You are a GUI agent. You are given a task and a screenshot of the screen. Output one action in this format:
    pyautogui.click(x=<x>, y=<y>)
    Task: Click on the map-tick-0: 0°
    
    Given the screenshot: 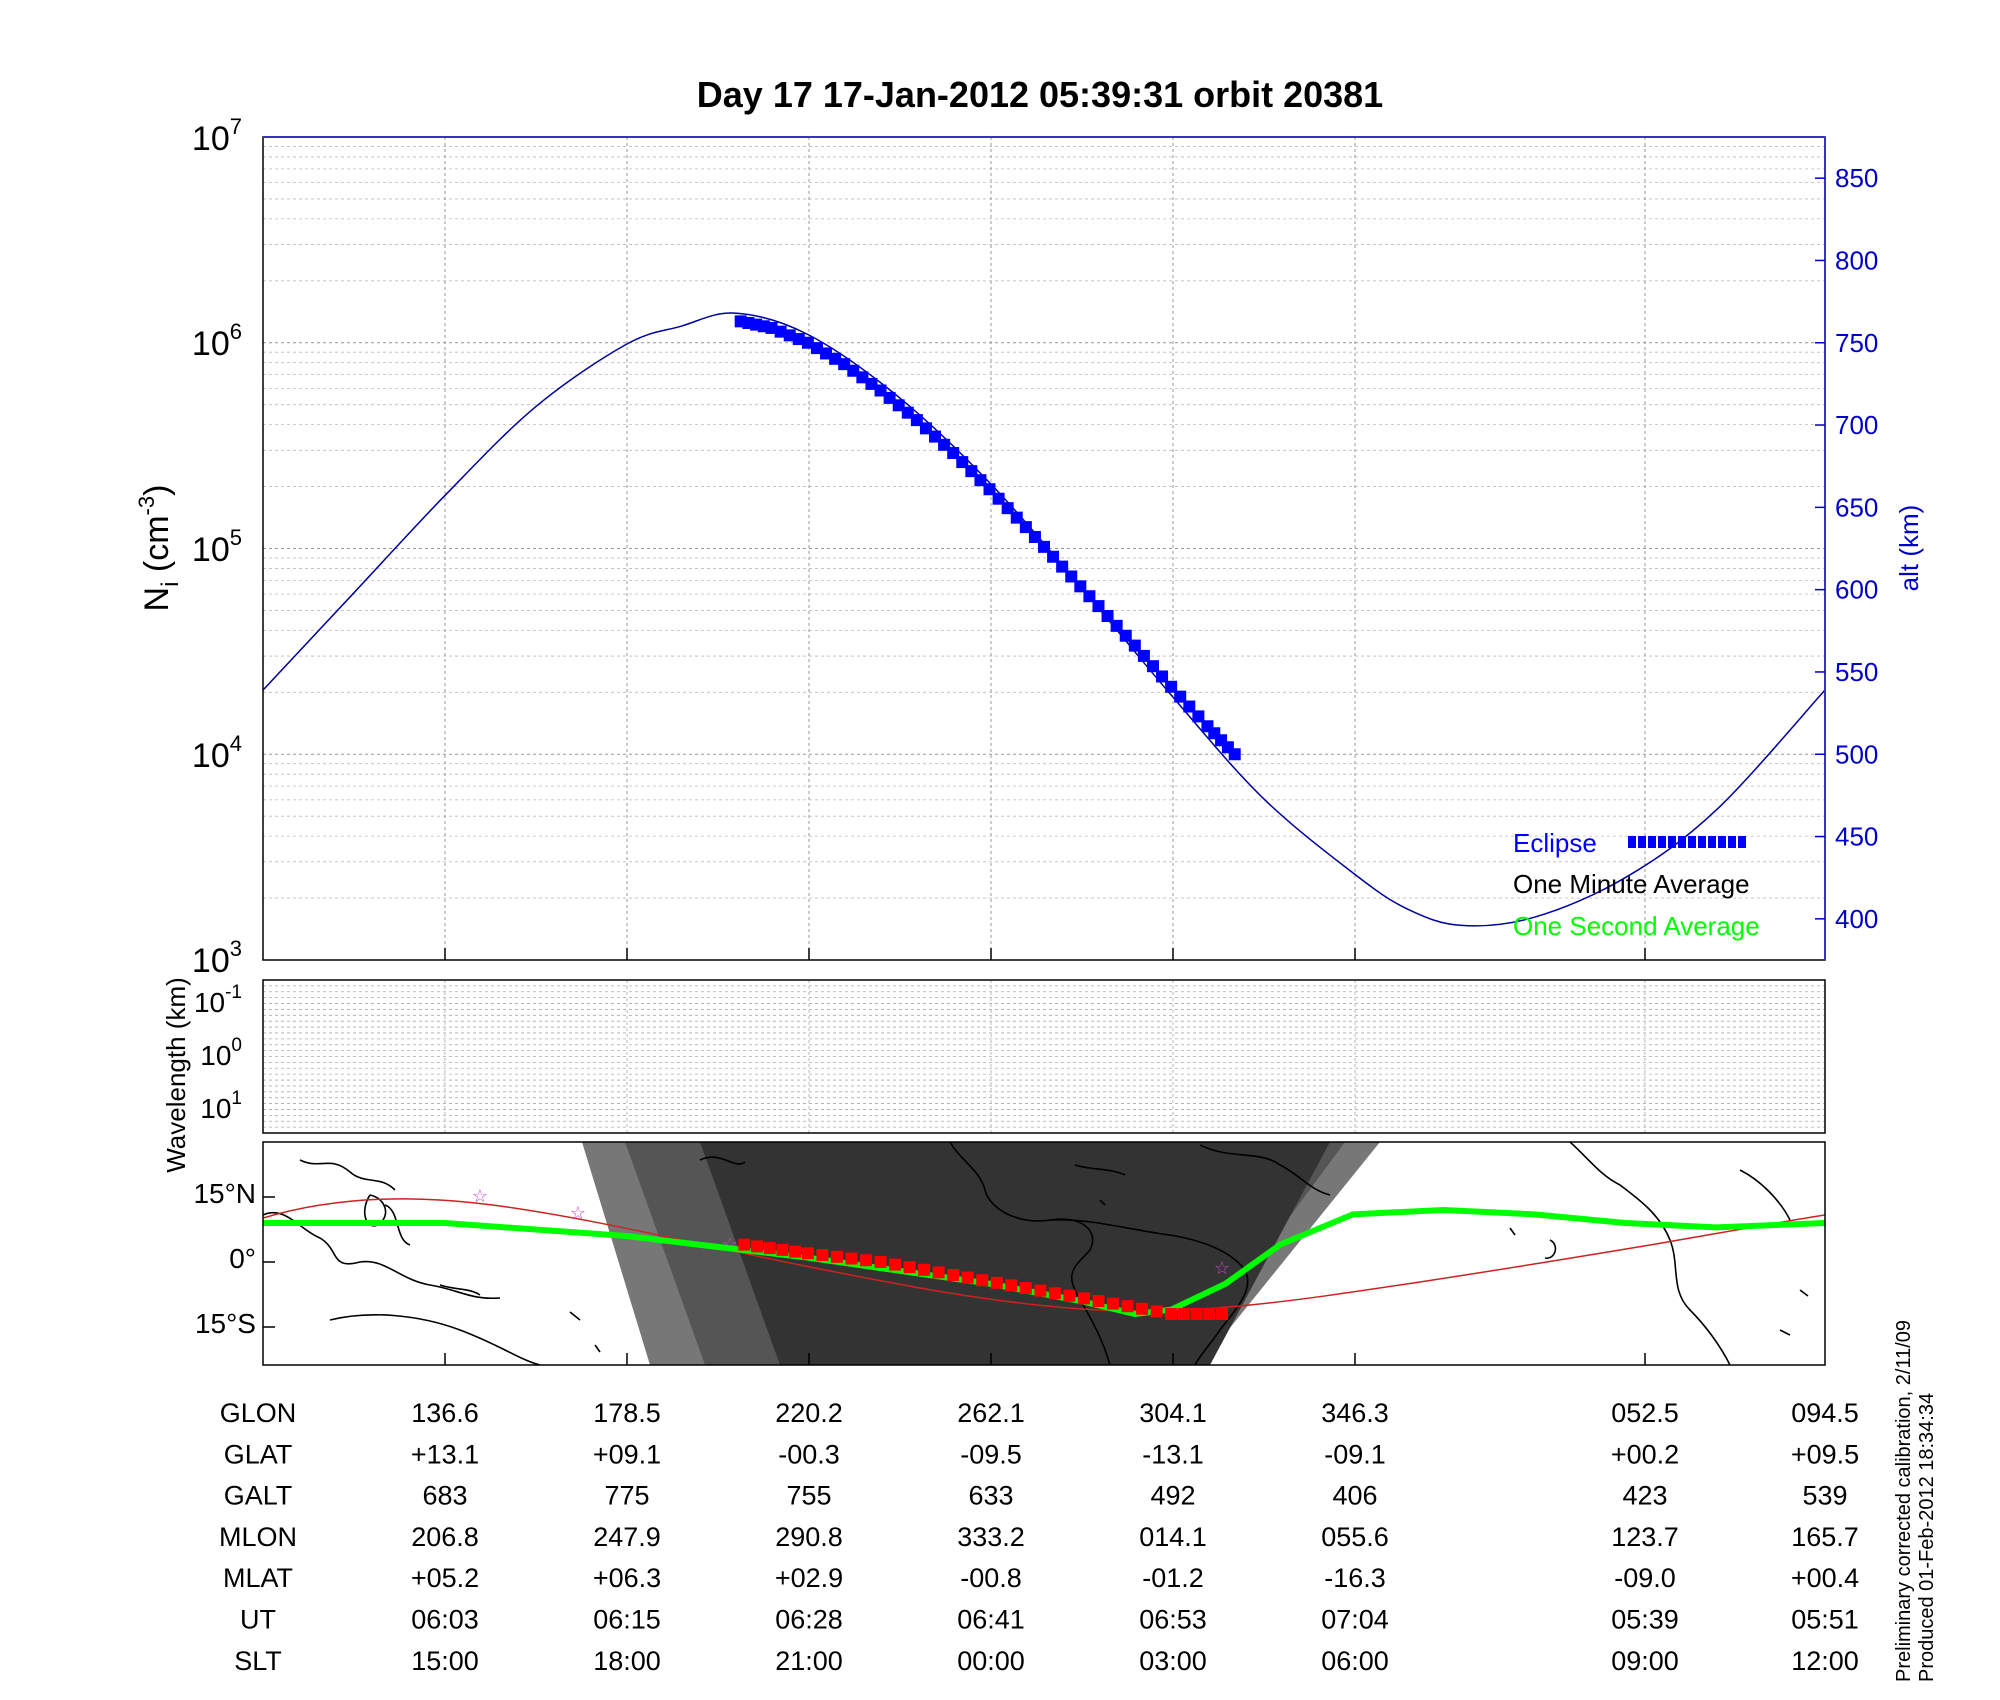 What is the action you would take?
    pyautogui.click(x=242, y=1258)
    